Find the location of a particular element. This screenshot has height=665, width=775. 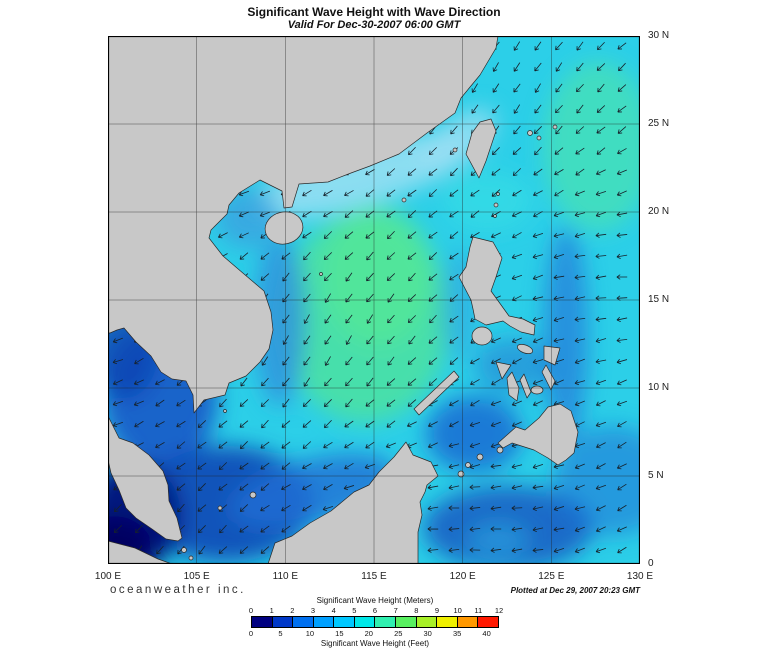

lat-tick-label: 5 N is located at coordinates (656, 475).